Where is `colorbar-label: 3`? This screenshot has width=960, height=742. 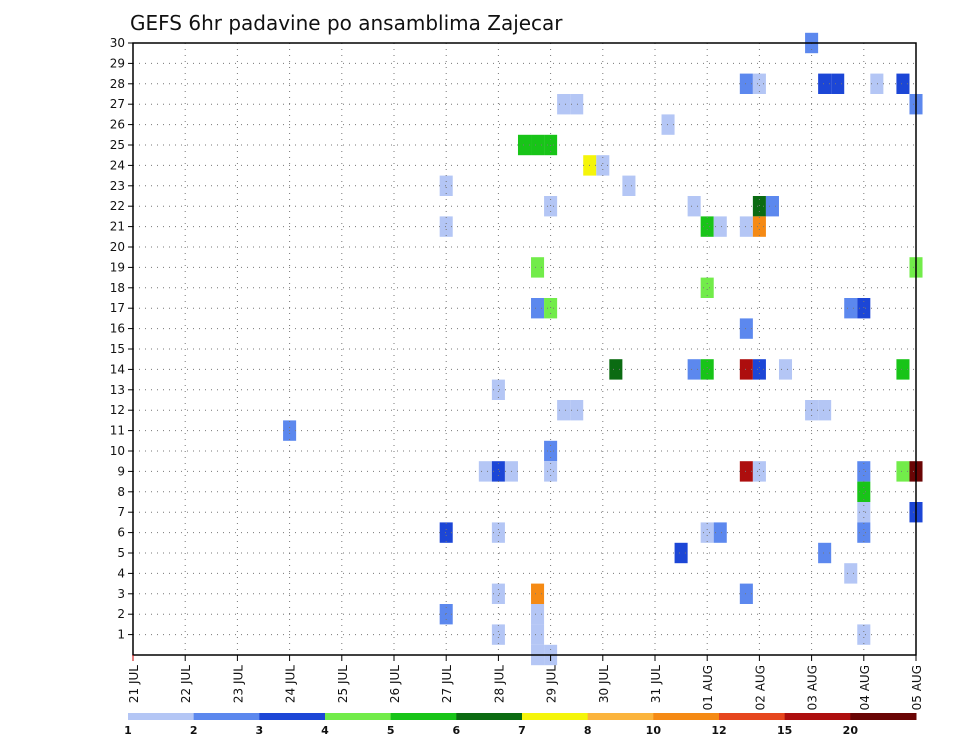 colorbar-label: 3 is located at coordinates (260, 730).